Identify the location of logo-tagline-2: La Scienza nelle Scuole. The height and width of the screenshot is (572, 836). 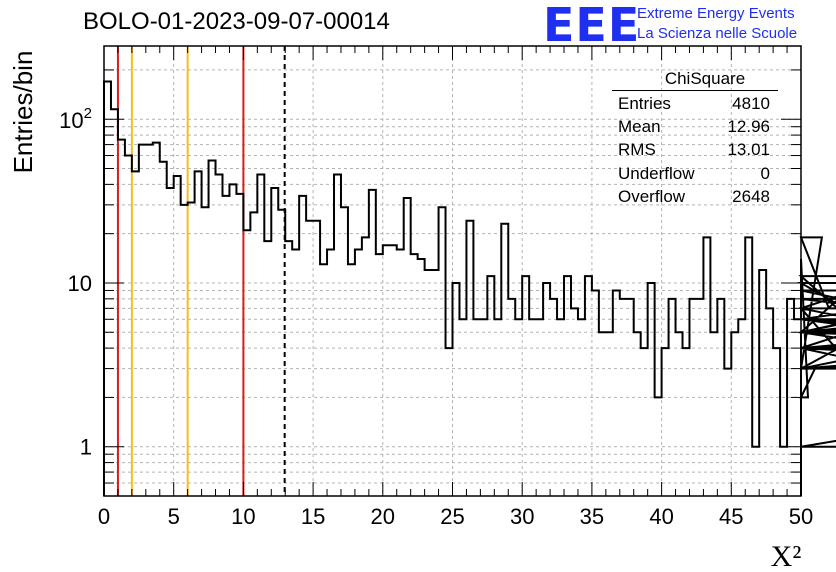
(717, 33).